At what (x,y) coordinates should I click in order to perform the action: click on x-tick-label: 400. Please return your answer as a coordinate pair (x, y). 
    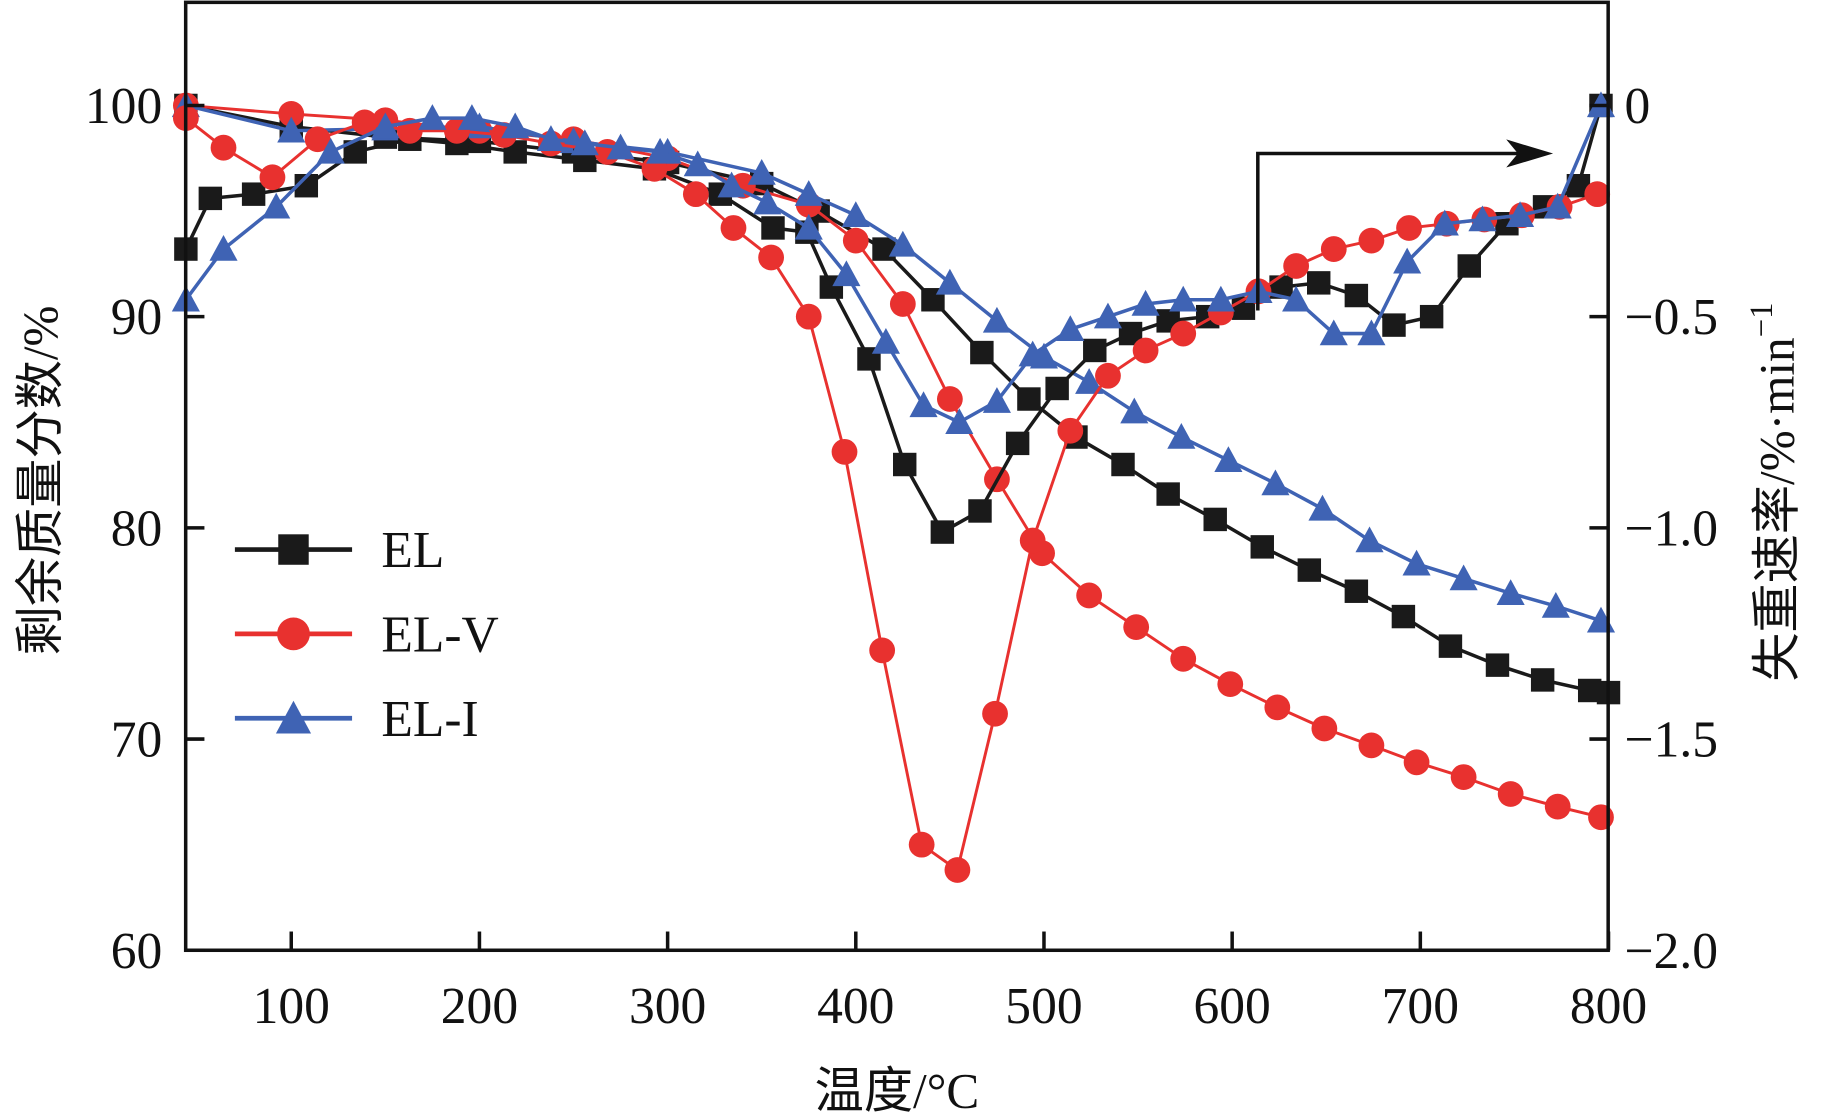
    Looking at the image, I should click on (855, 1006).